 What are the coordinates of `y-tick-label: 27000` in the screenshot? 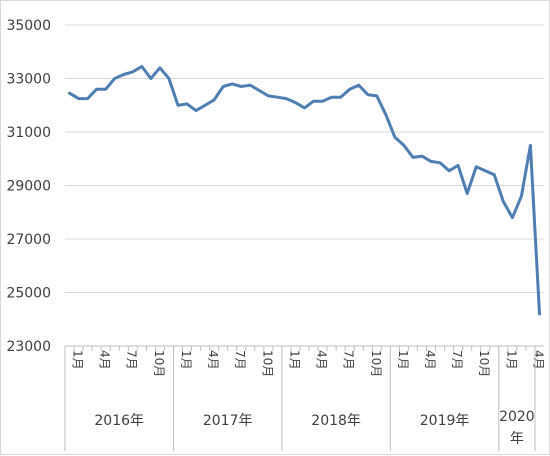 It's located at (28, 240).